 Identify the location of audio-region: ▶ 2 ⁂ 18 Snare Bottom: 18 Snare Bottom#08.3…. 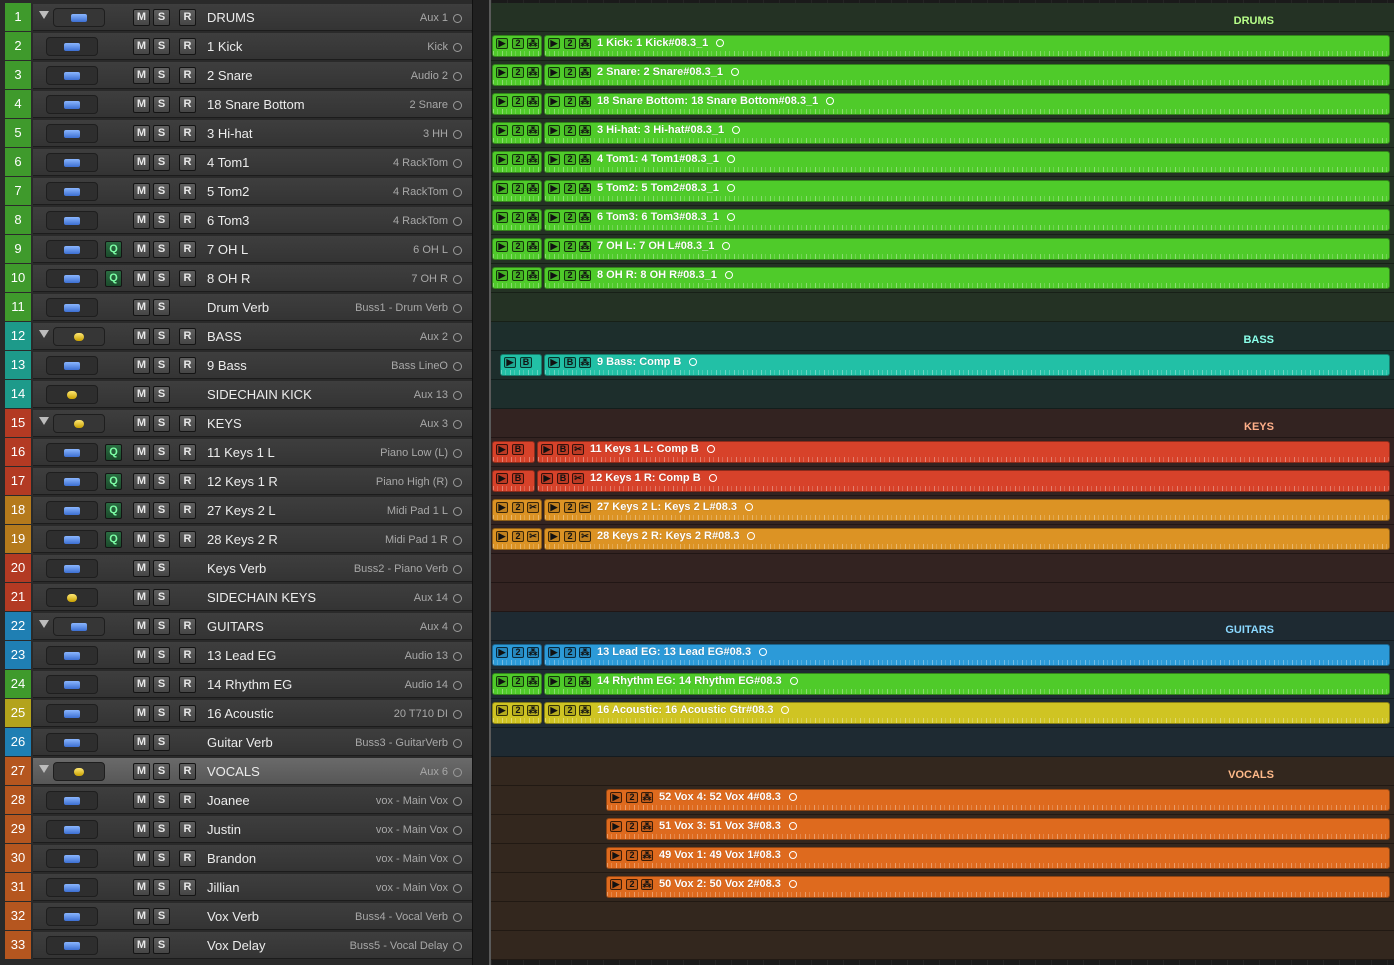
(967, 104).